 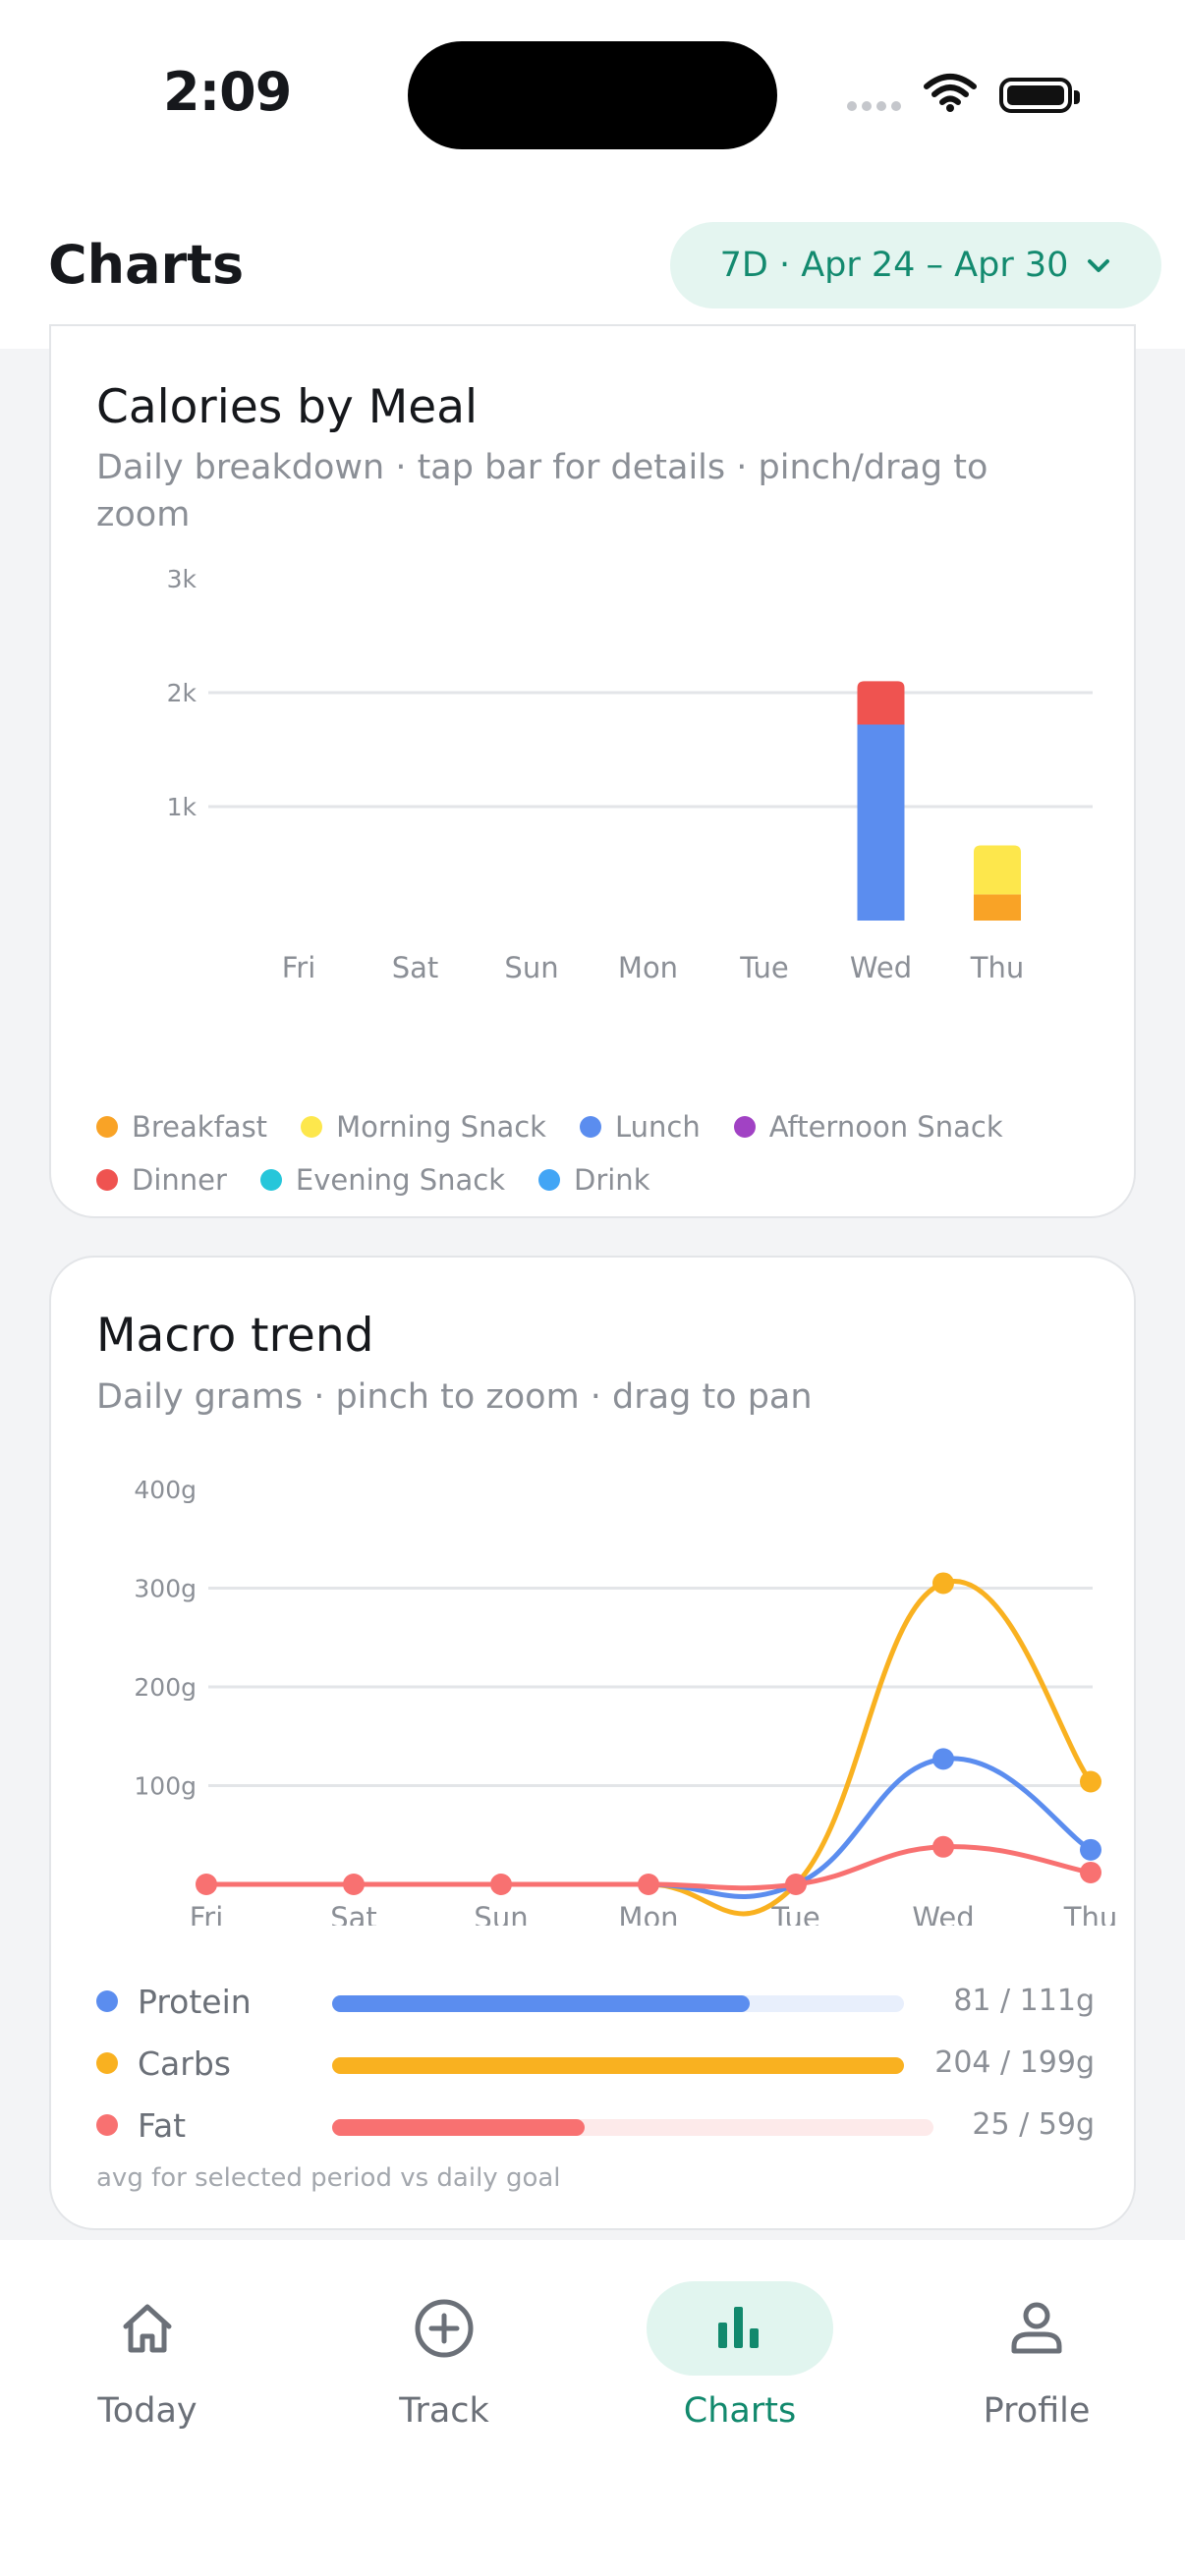 I want to click on y-tick-label: 3k, so click(x=183, y=579).